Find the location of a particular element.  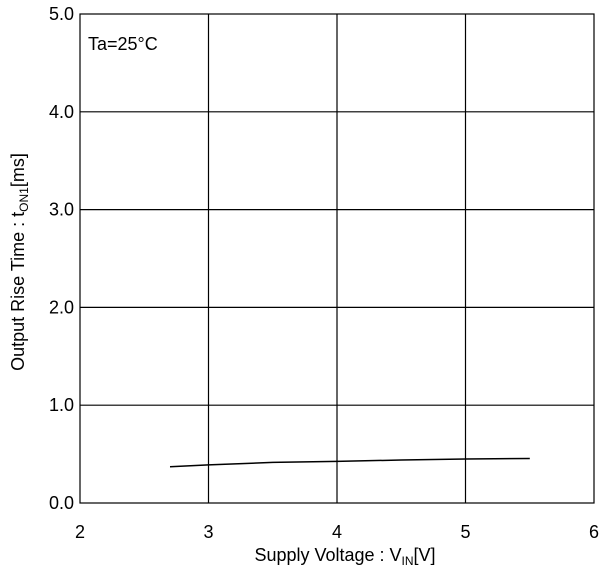

y-tick-label-3: 3.0 is located at coordinates (61, 210).